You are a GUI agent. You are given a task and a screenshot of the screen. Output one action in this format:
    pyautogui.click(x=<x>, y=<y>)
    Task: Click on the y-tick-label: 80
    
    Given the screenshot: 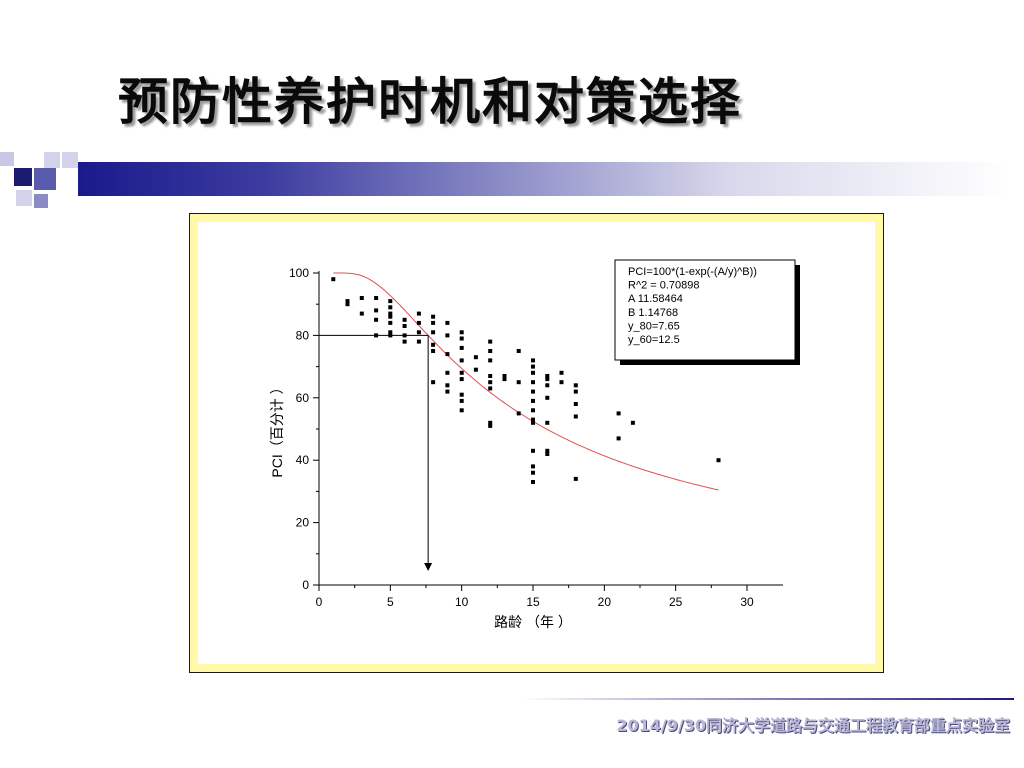 What is the action you would take?
    pyautogui.click(x=303, y=335)
    